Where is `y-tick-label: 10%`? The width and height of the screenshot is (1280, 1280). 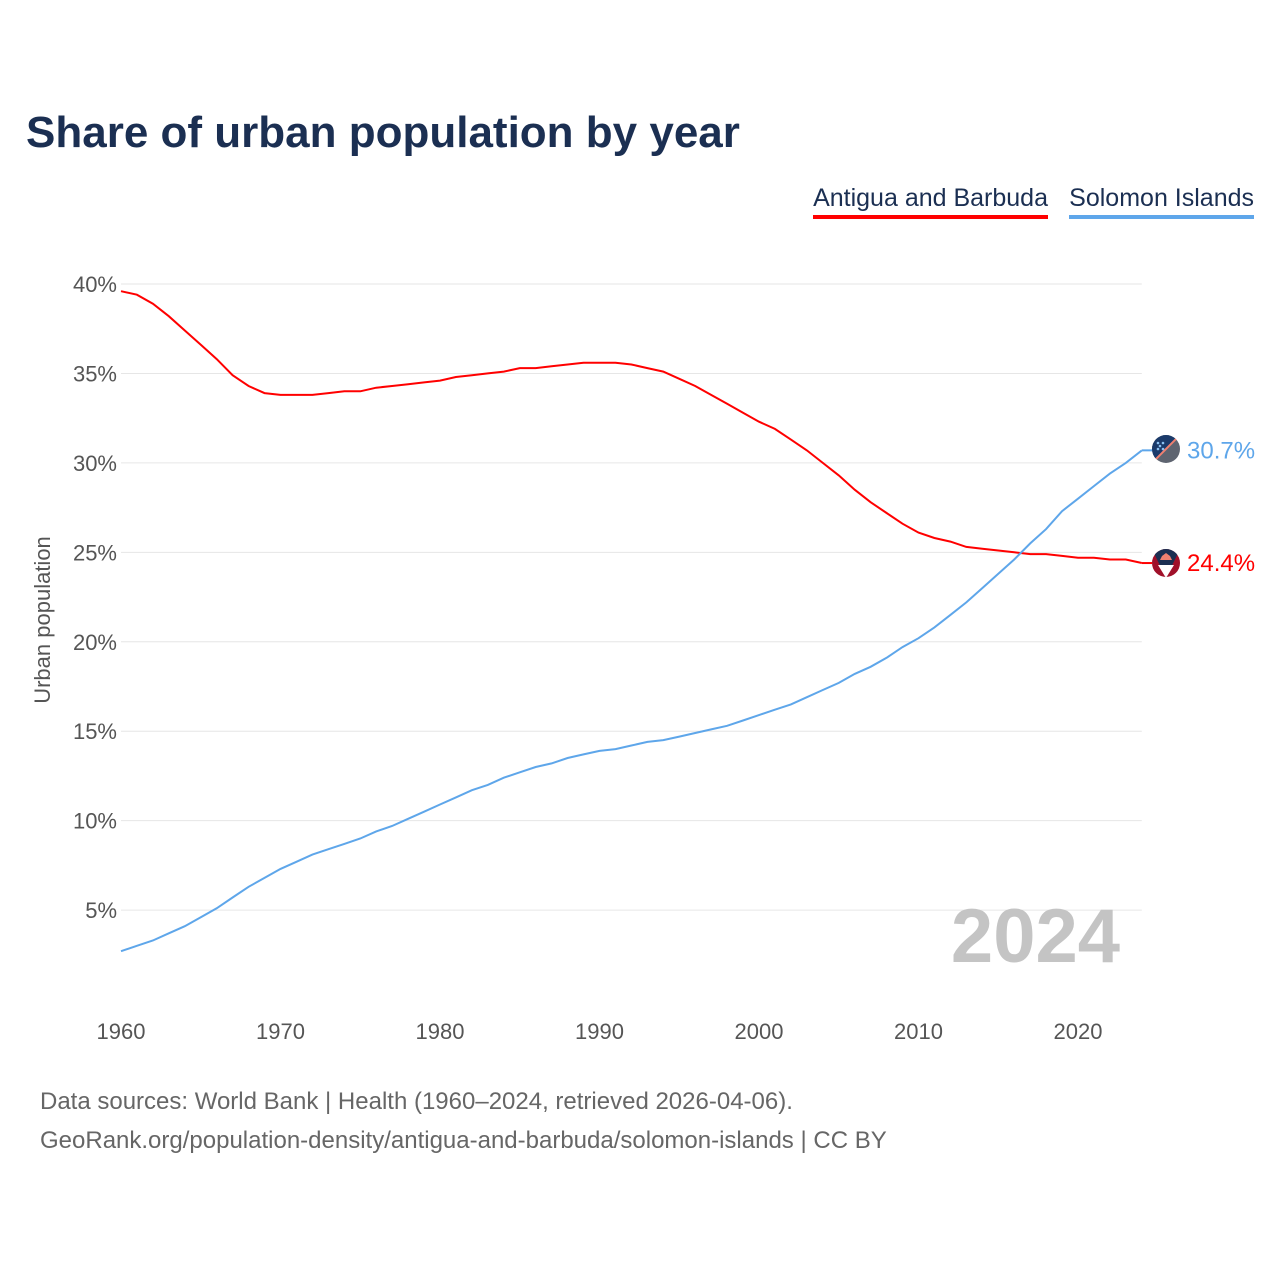
y-tick-label: 10% is located at coordinates (95, 821).